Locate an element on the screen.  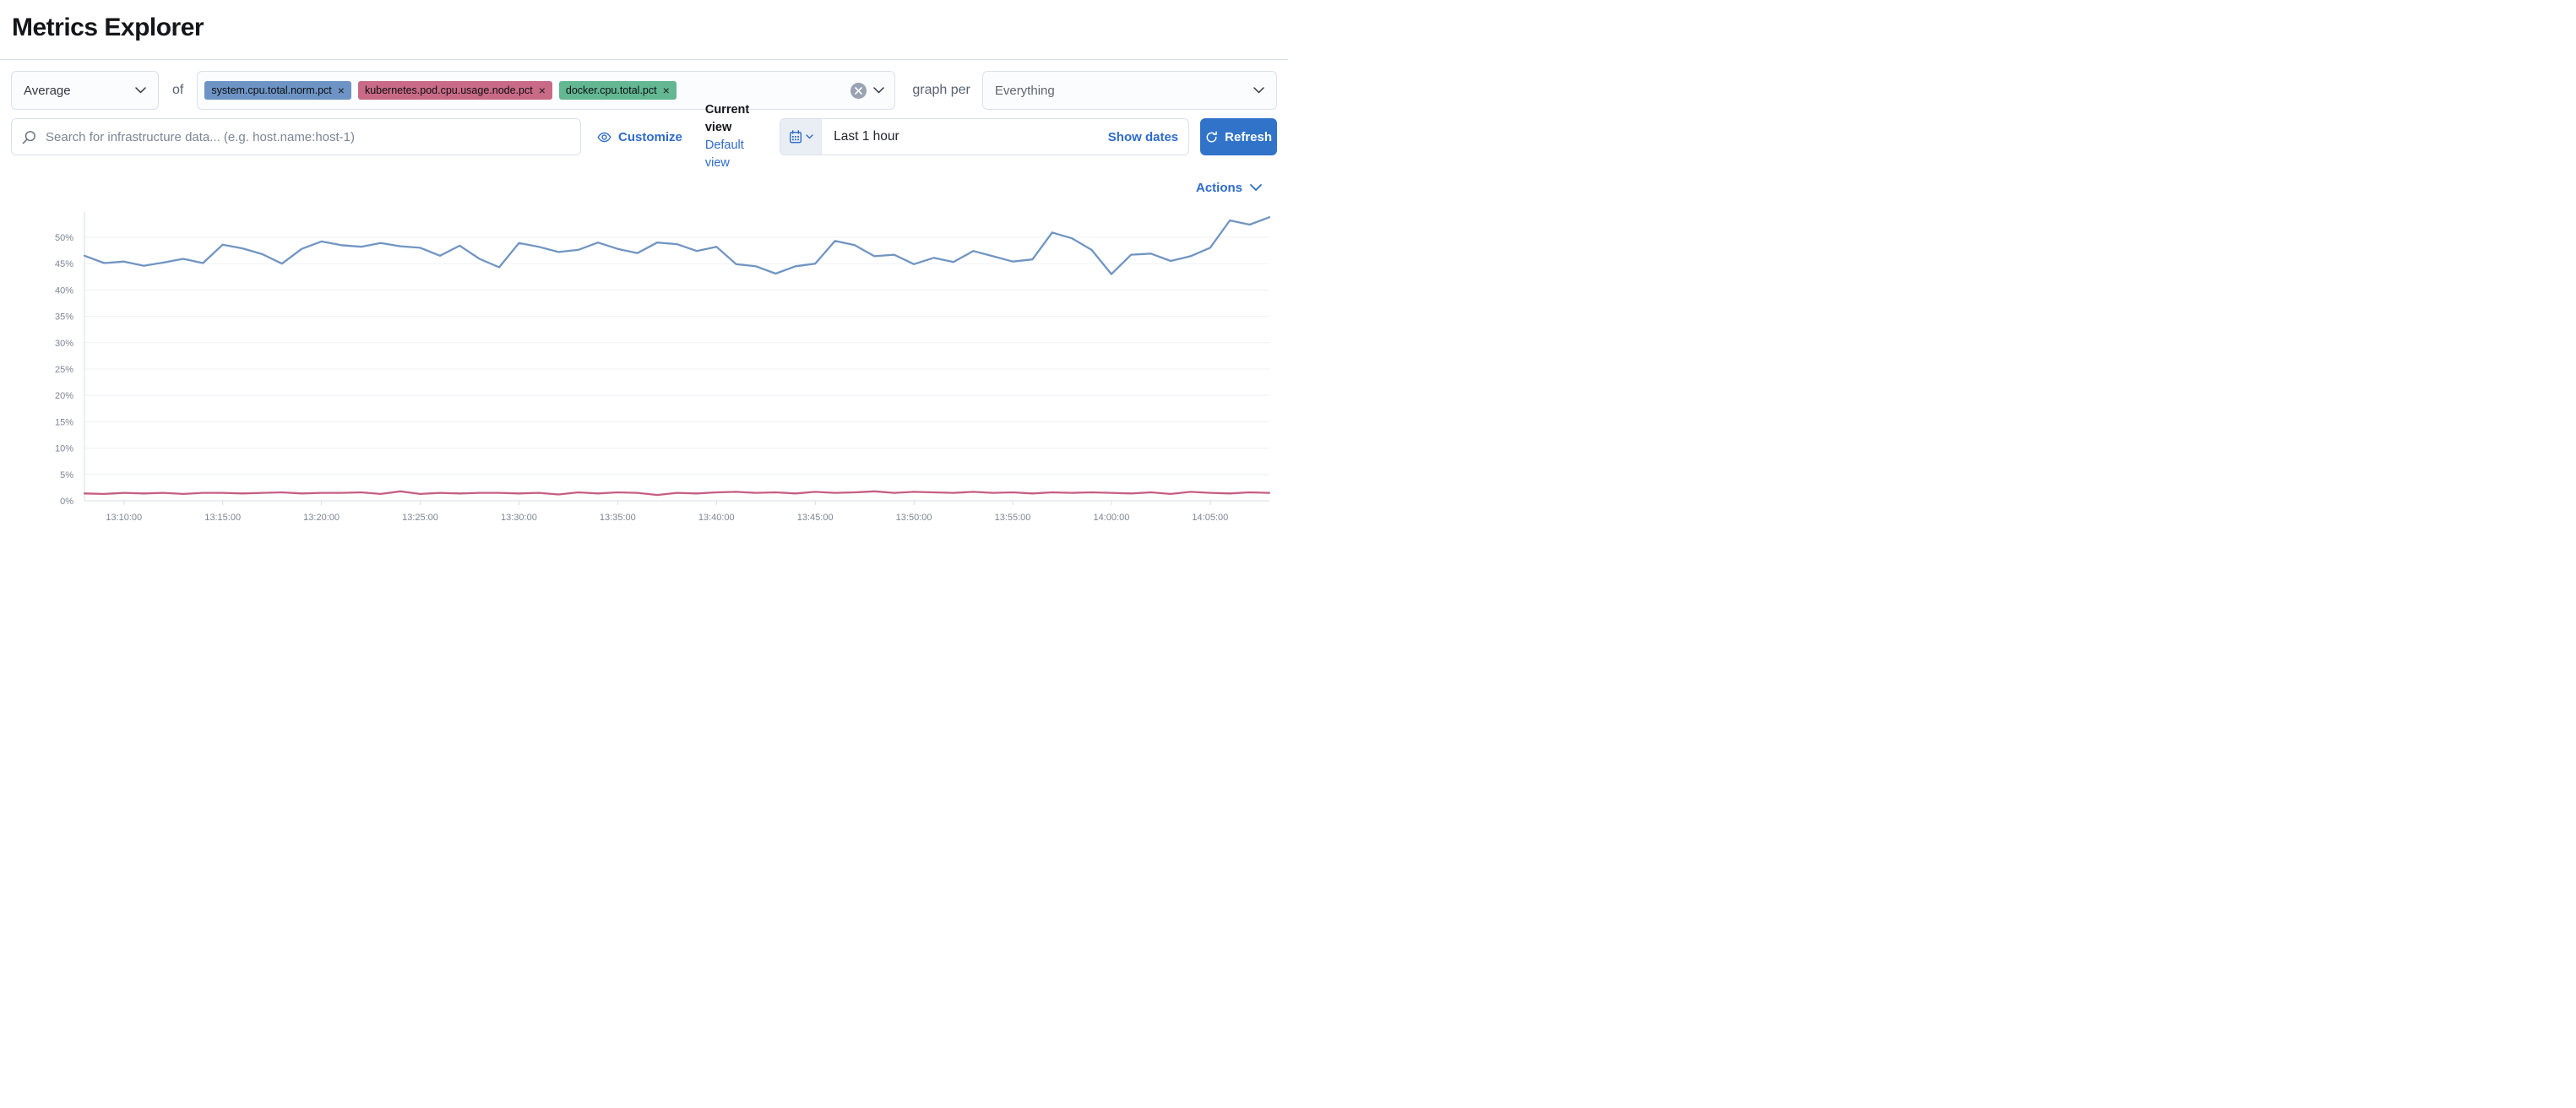
svg-text: 13:35:00 is located at coordinates (618, 518).